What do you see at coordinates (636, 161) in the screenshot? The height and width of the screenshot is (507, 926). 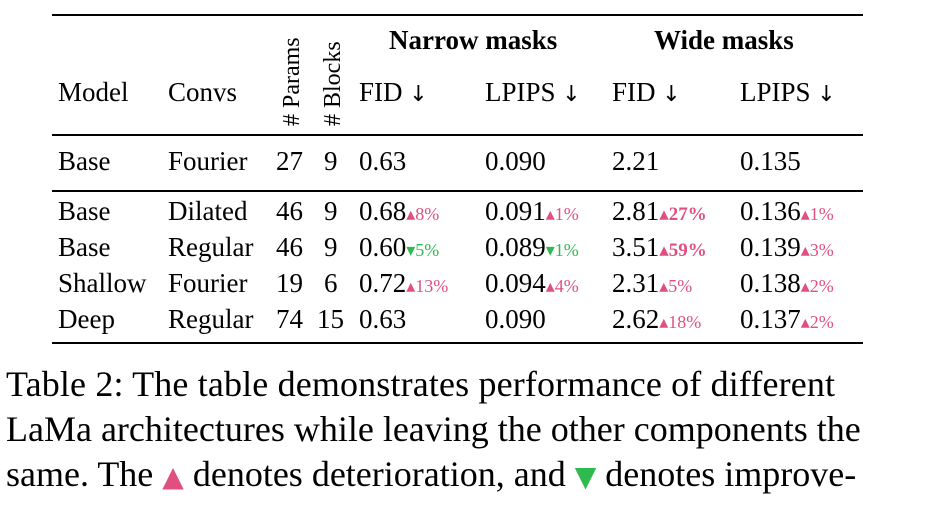 I see `baseline-wide-fid: 2.21` at bounding box center [636, 161].